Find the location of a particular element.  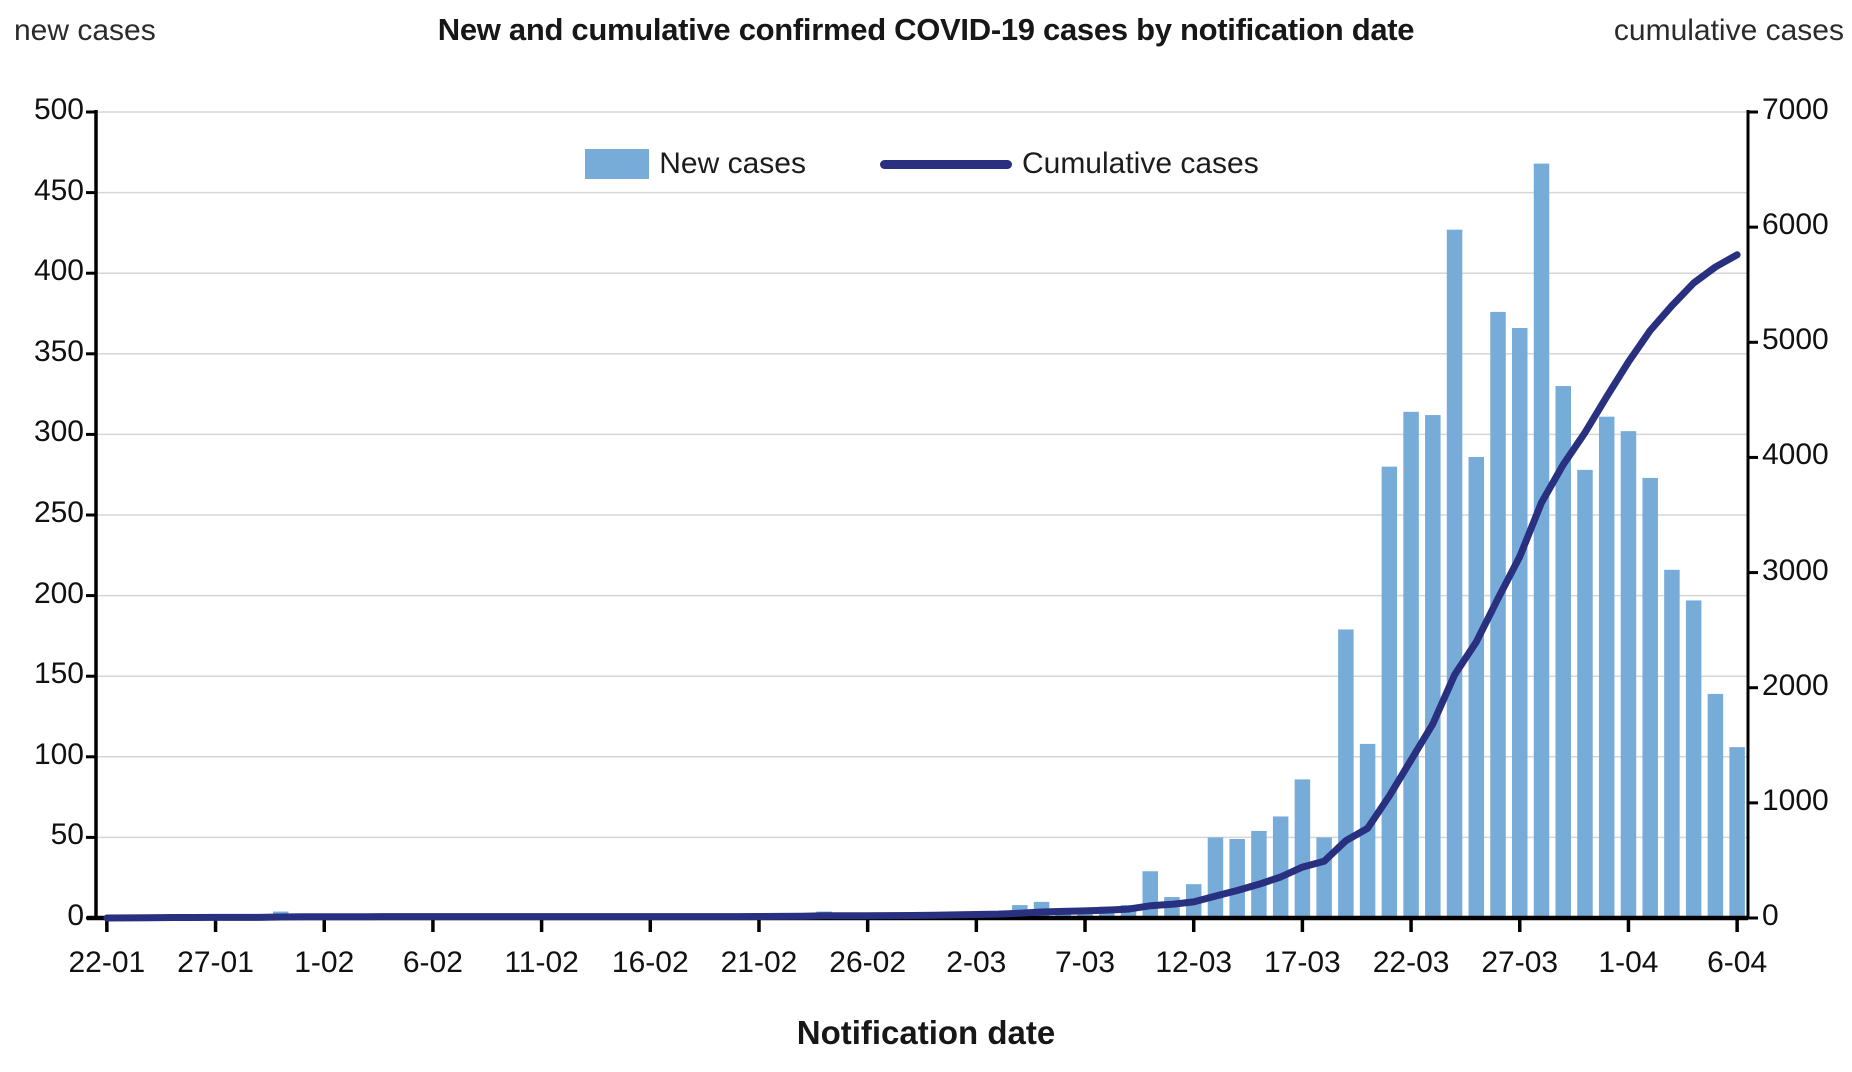

right-axis-tick-label: 1000 is located at coordinates (1795, 800).